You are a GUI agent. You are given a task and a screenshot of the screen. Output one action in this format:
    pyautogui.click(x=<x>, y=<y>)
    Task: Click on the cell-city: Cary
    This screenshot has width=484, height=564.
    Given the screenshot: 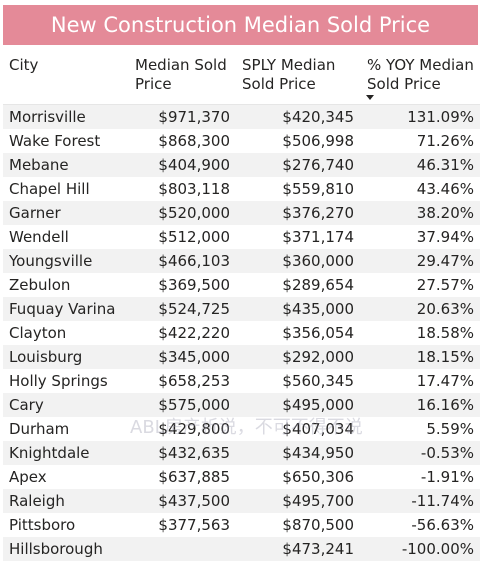 What is the action you would take?
    pyautogui.click(x=26, y=405)
    